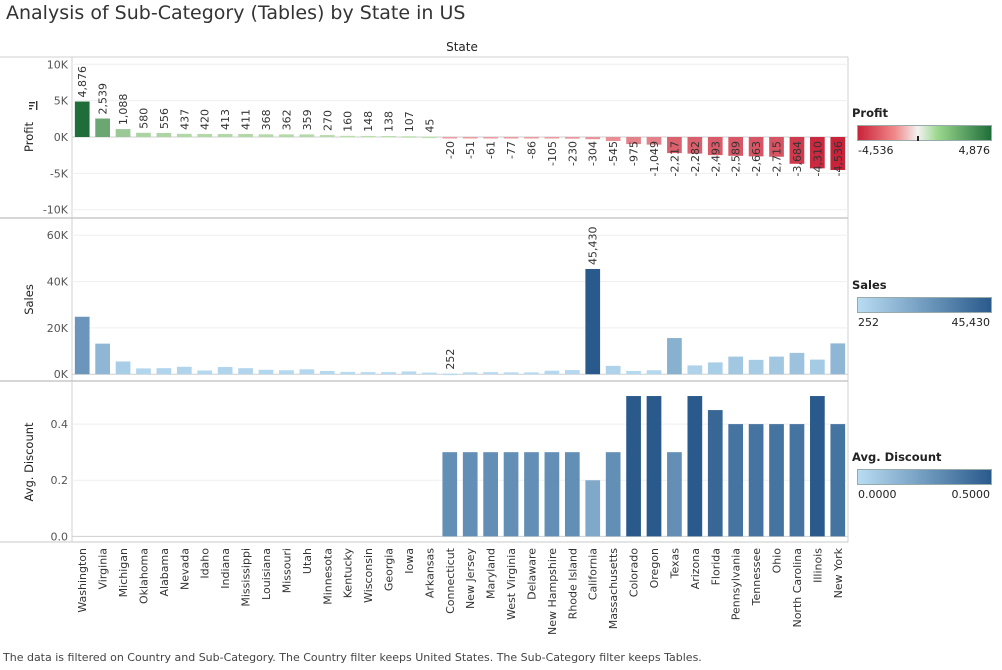 This screenshot has width=1002, height=670. I want to click on bar-profit-missouri, so click(286, 135).